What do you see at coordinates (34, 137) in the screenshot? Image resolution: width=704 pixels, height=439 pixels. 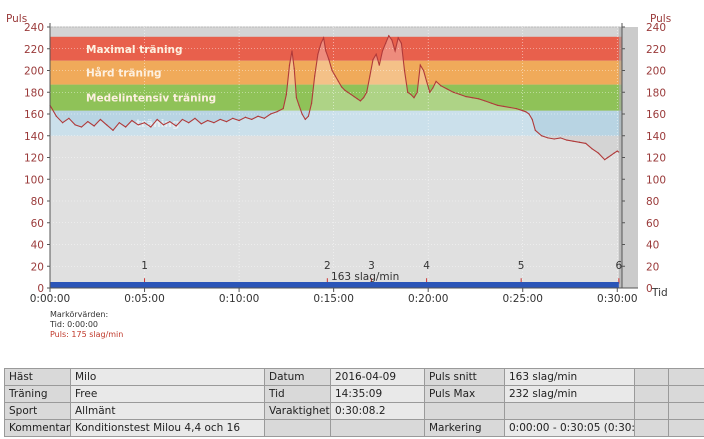 I see `y-tick-label-left: 140` at bounding box center [34, 137].